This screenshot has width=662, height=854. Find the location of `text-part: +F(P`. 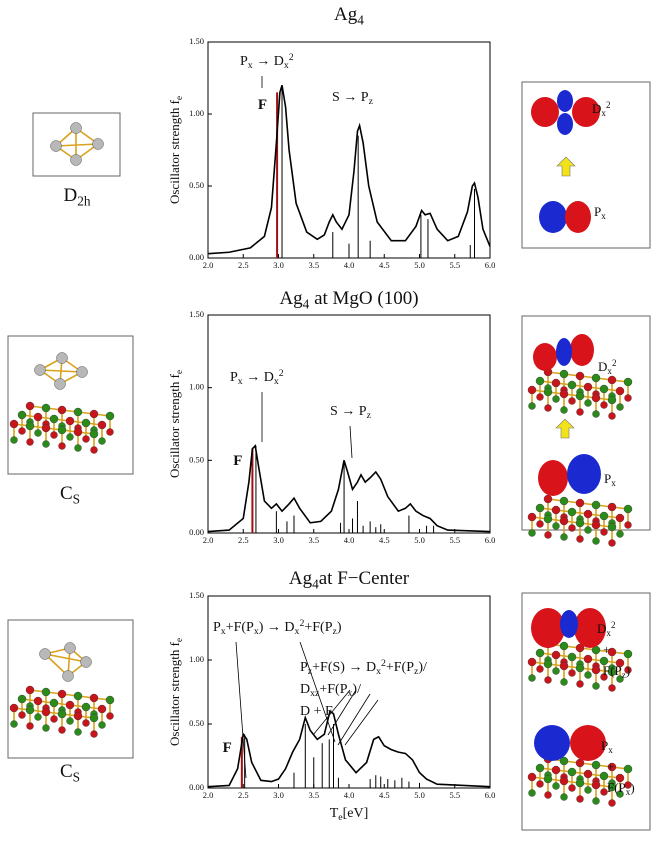

text-part: +F(P is located at coordinates (333, 689).